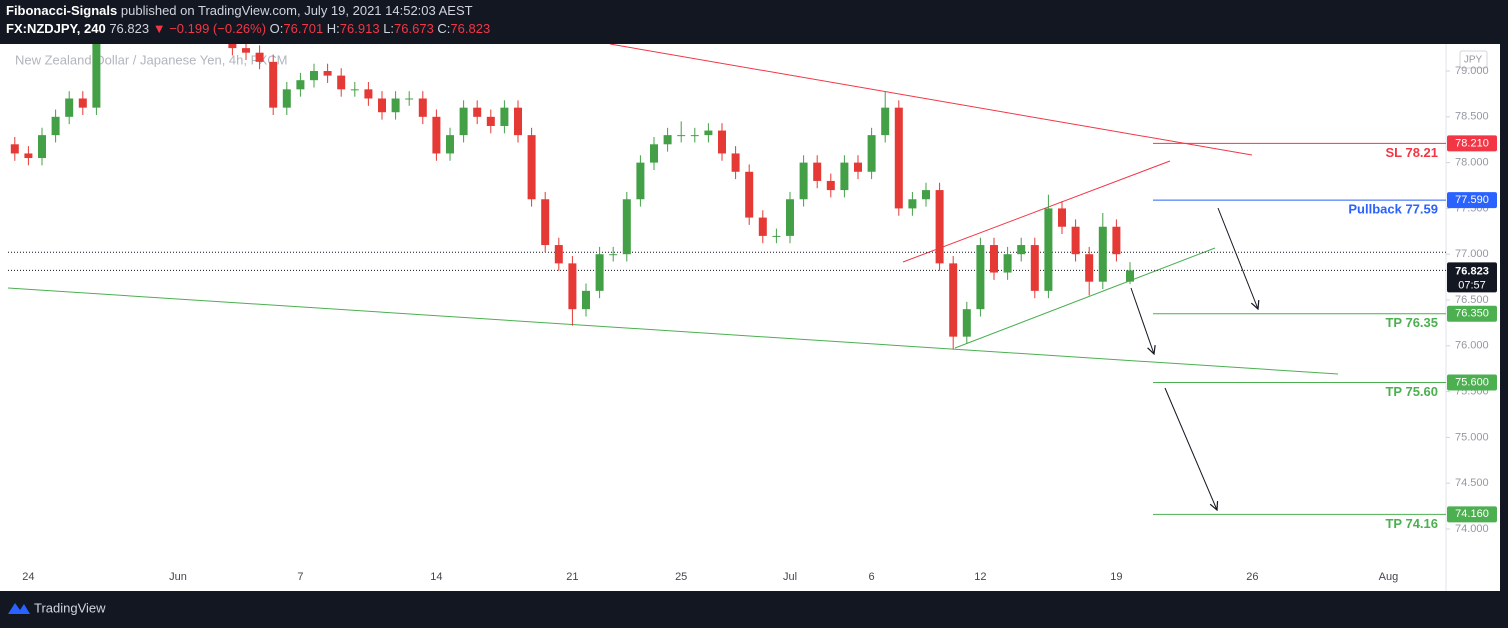  I want to click on last-price-label: 76.823, so click(1472, 271).